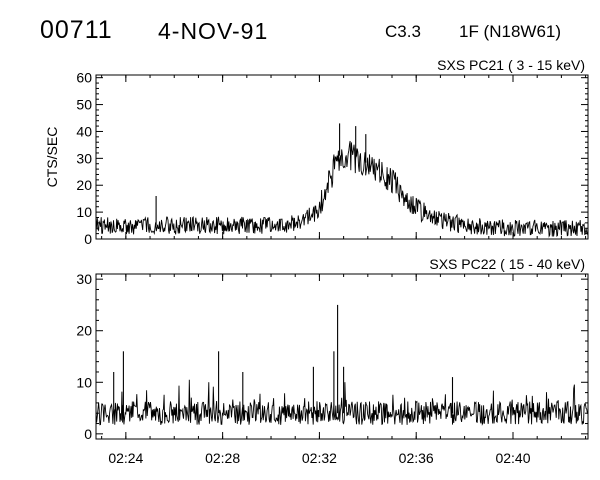  I want to click on x-tick-label: 02:28, so click(222, 458).